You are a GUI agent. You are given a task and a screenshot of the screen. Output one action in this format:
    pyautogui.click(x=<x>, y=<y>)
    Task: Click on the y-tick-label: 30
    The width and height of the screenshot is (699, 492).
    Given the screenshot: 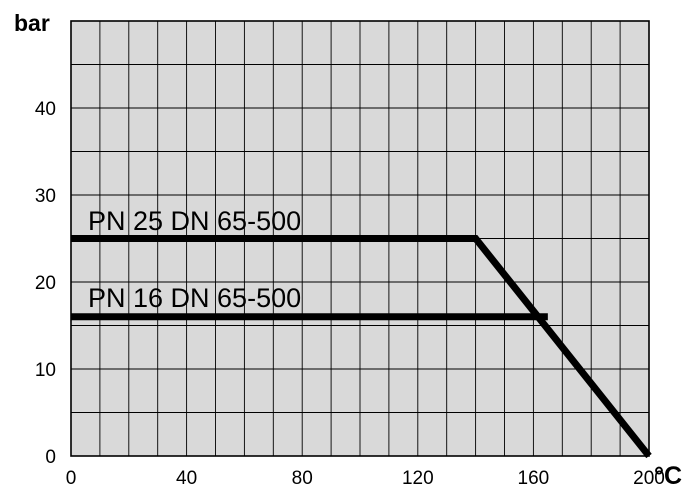 What is the action you would take?
    pyautogui.click(x=45, y=196)
    